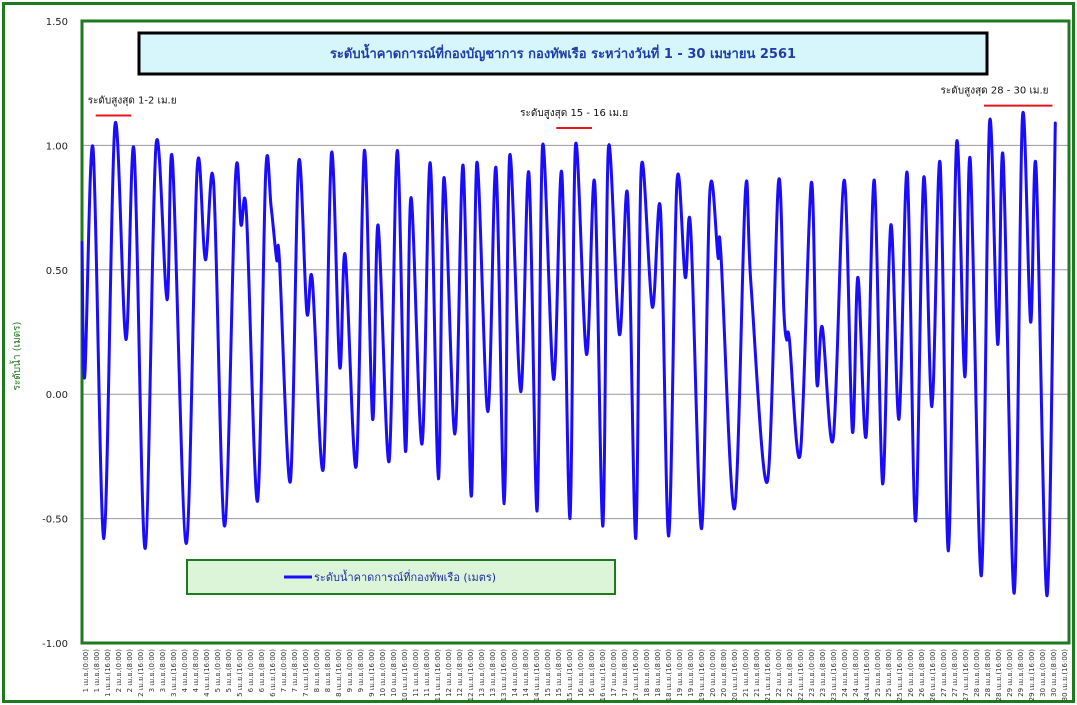  What do you see at coordinates (141, 673) in the screenshot?
I see `x-tick-label: 2 เม.ย.(16:00)` at bounding box center [141, 673].